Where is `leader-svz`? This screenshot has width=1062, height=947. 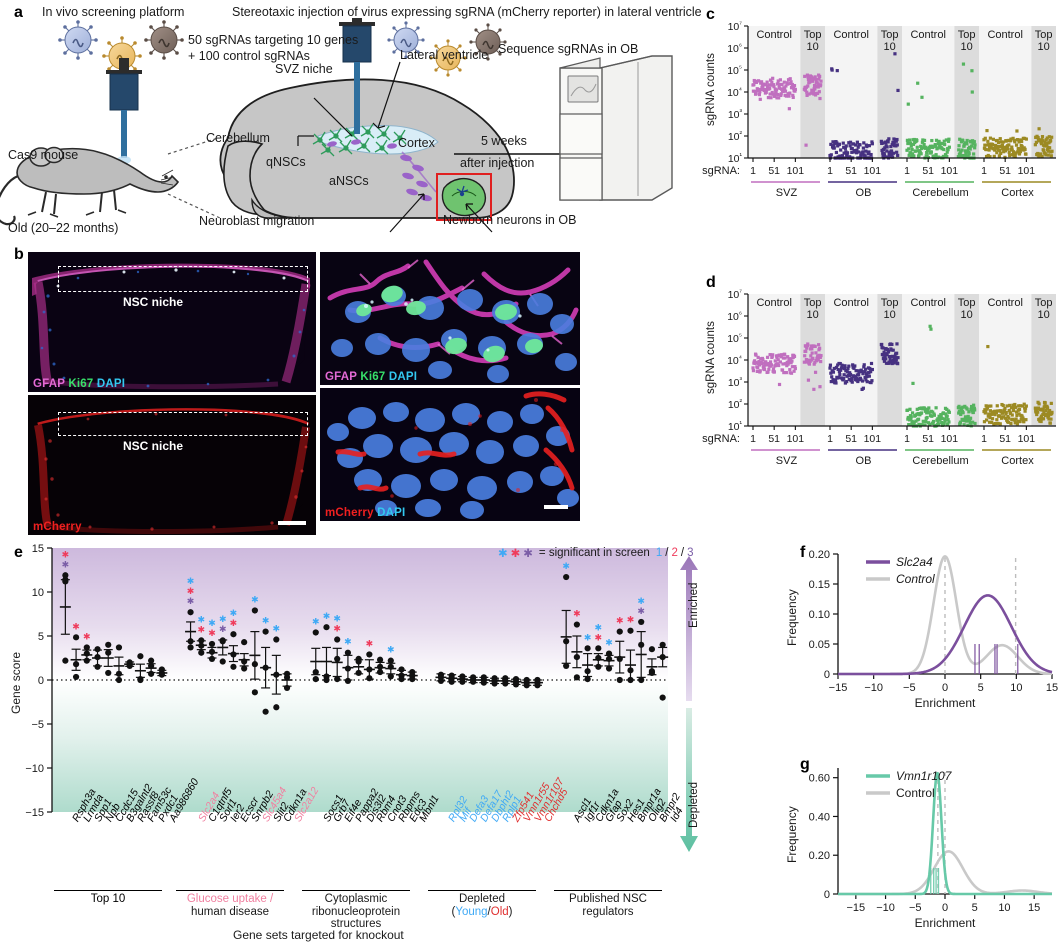
leader-svz is located at coordinates (333, 117).